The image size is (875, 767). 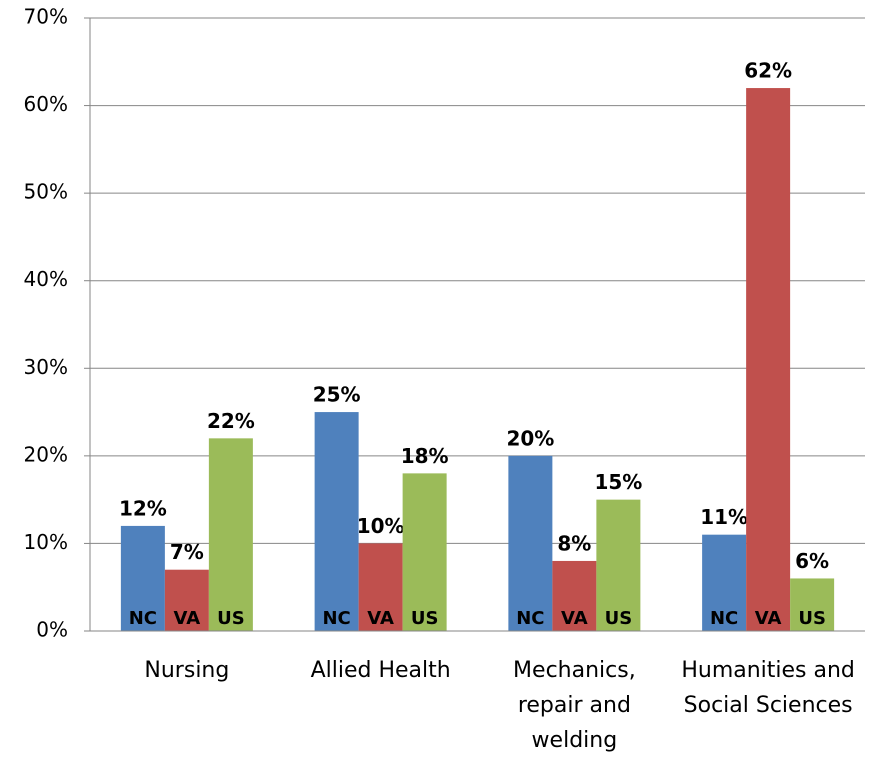 What do you see at coordinates (812, 561) in the screenshot?
I see `value-label: 6%` at bounding box center [812, 561].